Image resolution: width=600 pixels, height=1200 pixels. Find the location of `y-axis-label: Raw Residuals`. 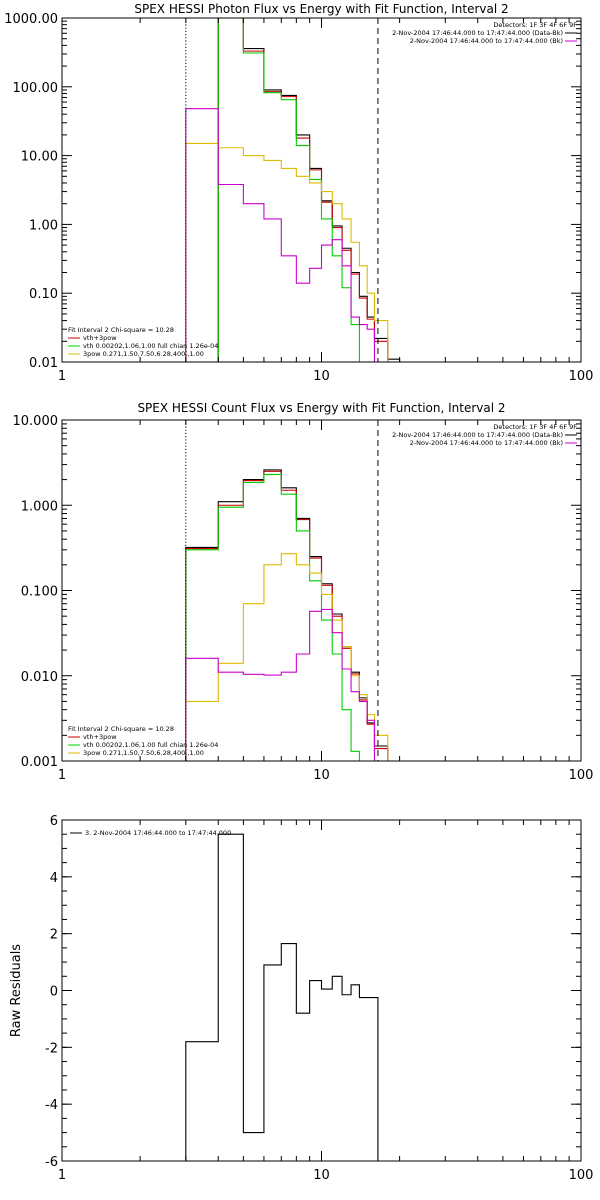

y-axis-label: Raw Residuals is located at coordinates (16, 990).